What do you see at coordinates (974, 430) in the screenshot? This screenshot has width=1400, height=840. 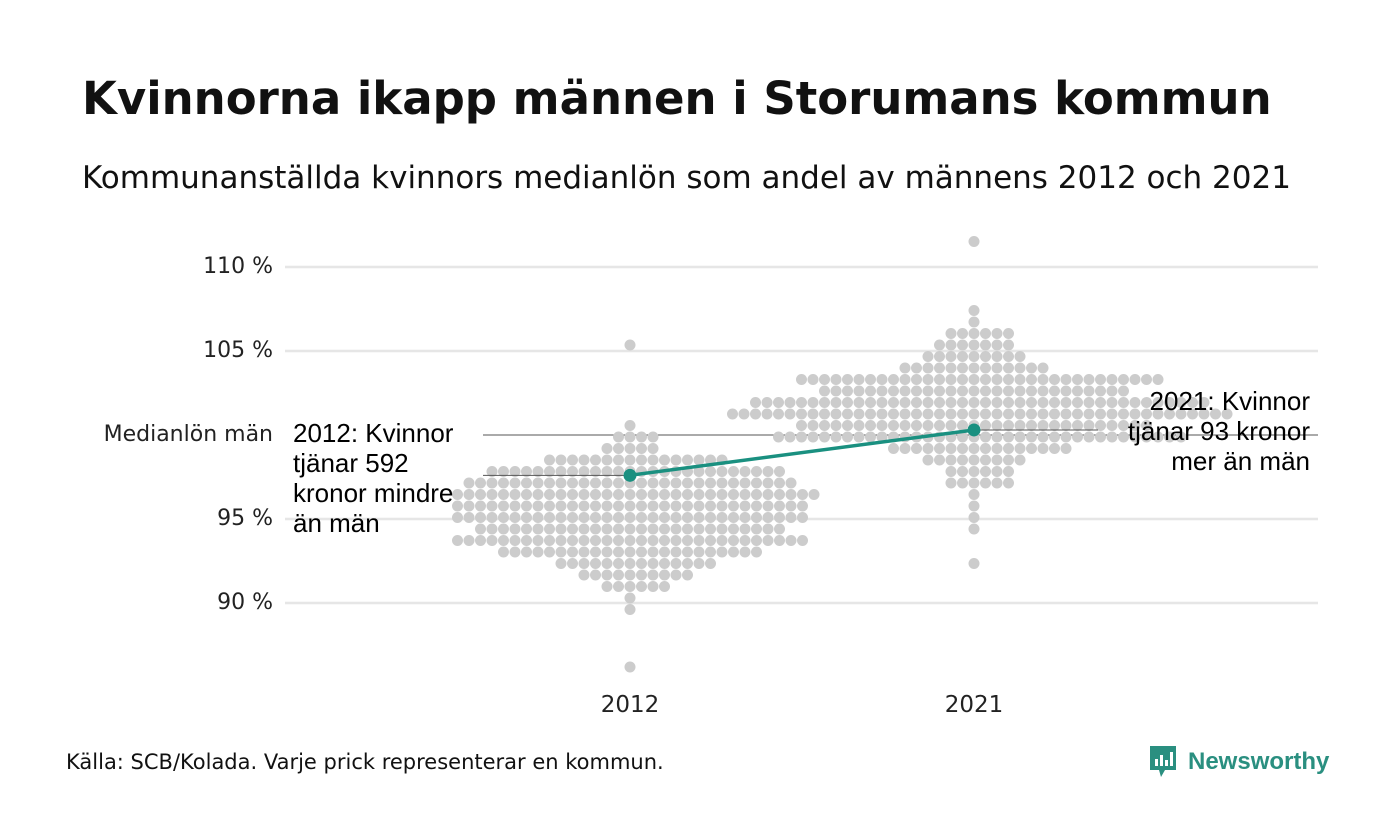 I see `storuman-point-2021` at bounding box center [974, 430].